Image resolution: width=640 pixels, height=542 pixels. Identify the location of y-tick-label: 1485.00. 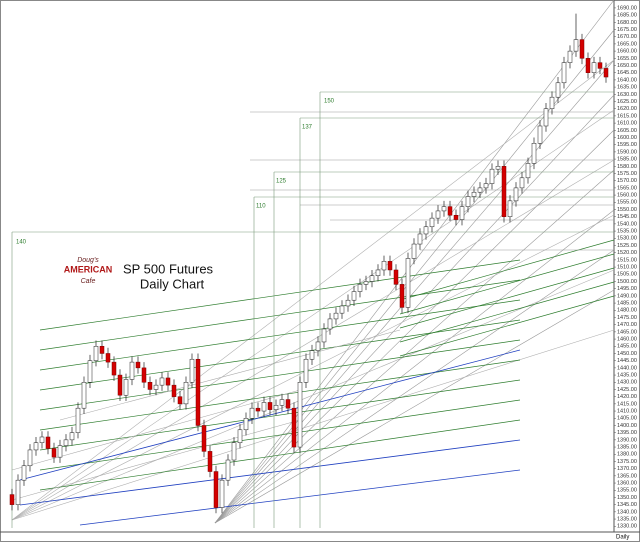
(627, 304).